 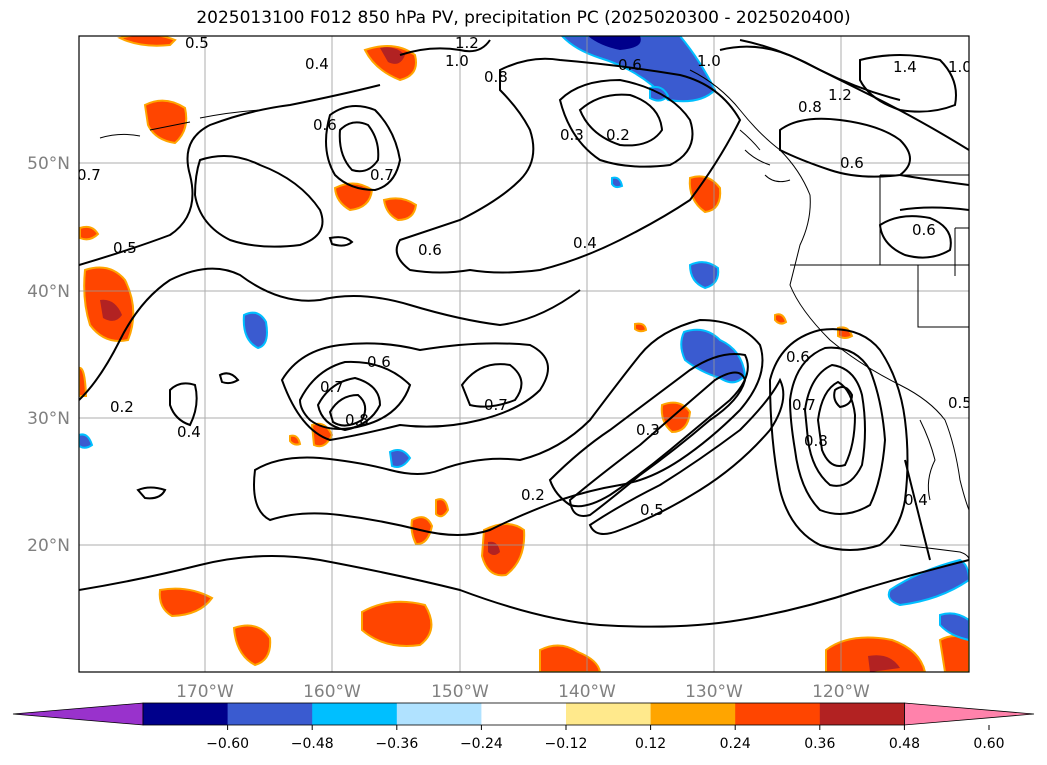 What do you see at coordinates (332, 692) in the screenshot?
I see `lon-label: 160°W` at bounding box center [332, 692].